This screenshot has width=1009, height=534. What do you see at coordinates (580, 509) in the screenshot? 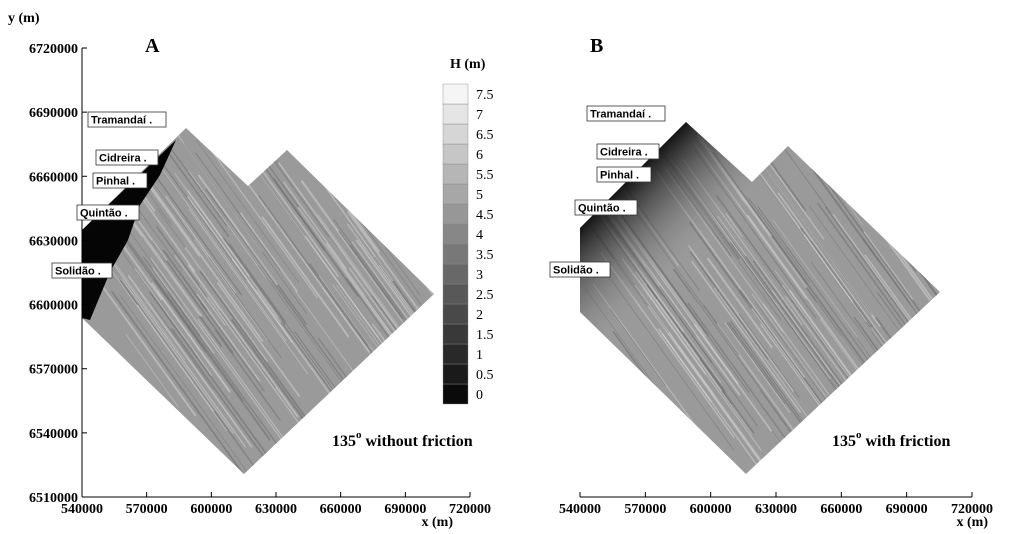
I see `x-tick-label: 540000` at bounding box center [580, 509].